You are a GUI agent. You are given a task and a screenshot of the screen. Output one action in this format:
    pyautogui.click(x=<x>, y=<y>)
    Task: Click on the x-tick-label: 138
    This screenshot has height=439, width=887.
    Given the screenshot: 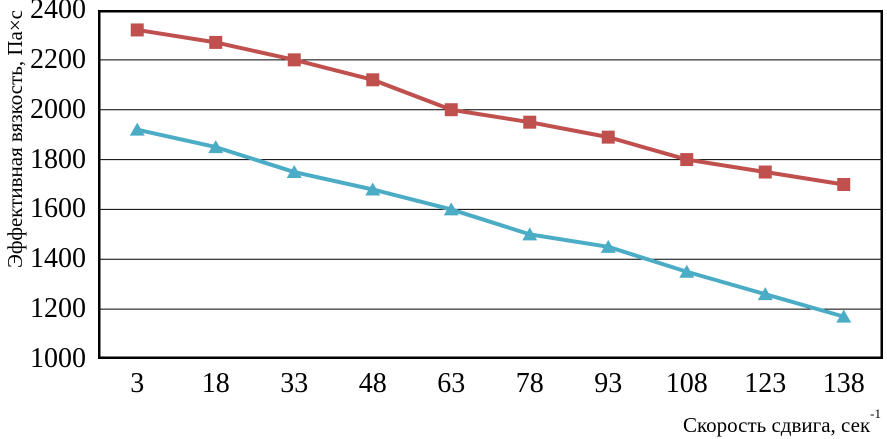 What is the action you would take?
    pyautogui.click(x=843, y=383)
    